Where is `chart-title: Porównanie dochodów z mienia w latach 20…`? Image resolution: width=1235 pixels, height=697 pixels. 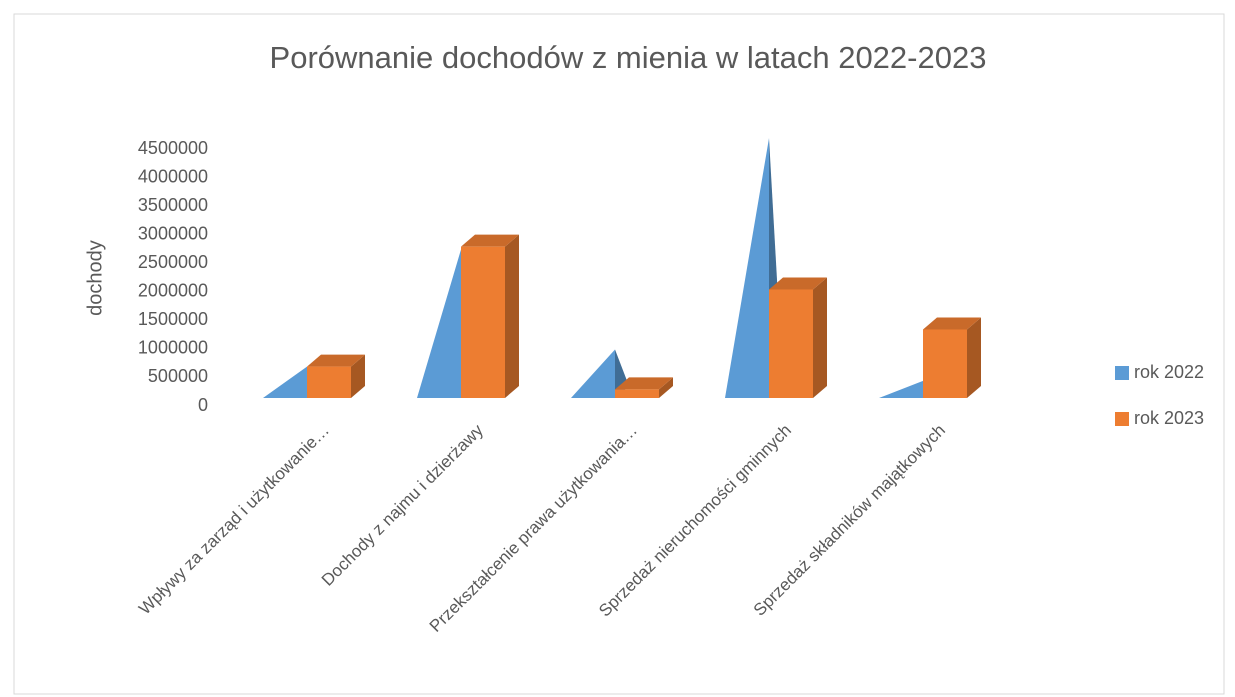
chart-title: Porównanie dochodów z mienia w latach 20… is located at coordinates (628, 57).